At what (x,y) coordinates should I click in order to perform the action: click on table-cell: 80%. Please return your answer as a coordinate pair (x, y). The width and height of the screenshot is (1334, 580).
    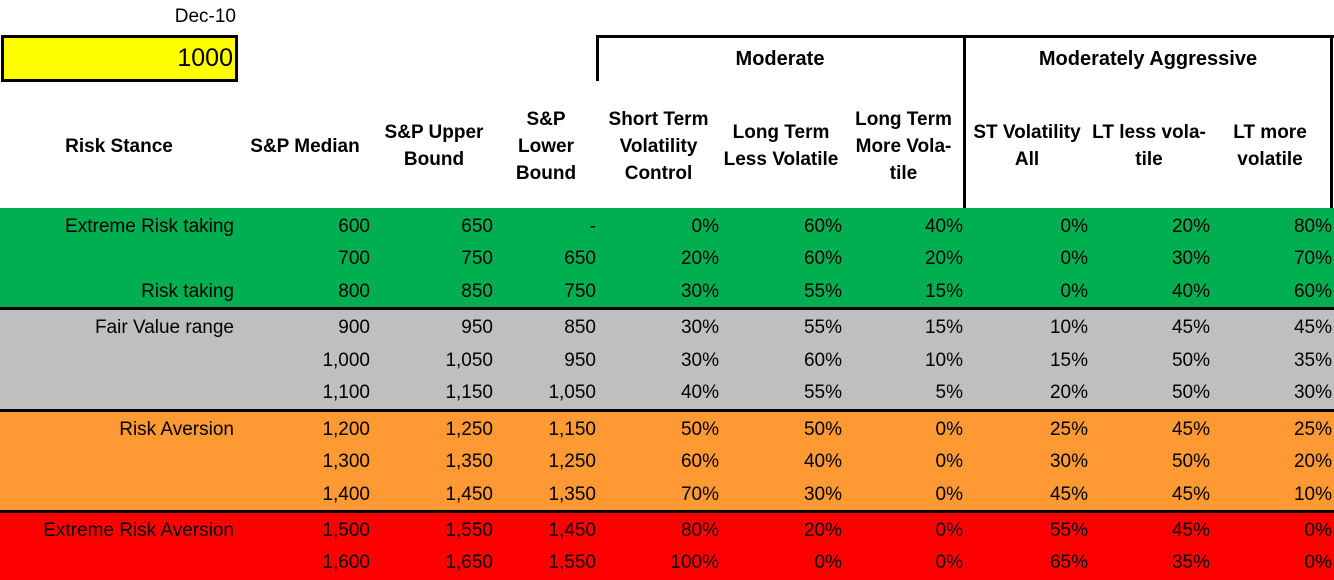
    Looking at the image, I should click on (1312, 226).